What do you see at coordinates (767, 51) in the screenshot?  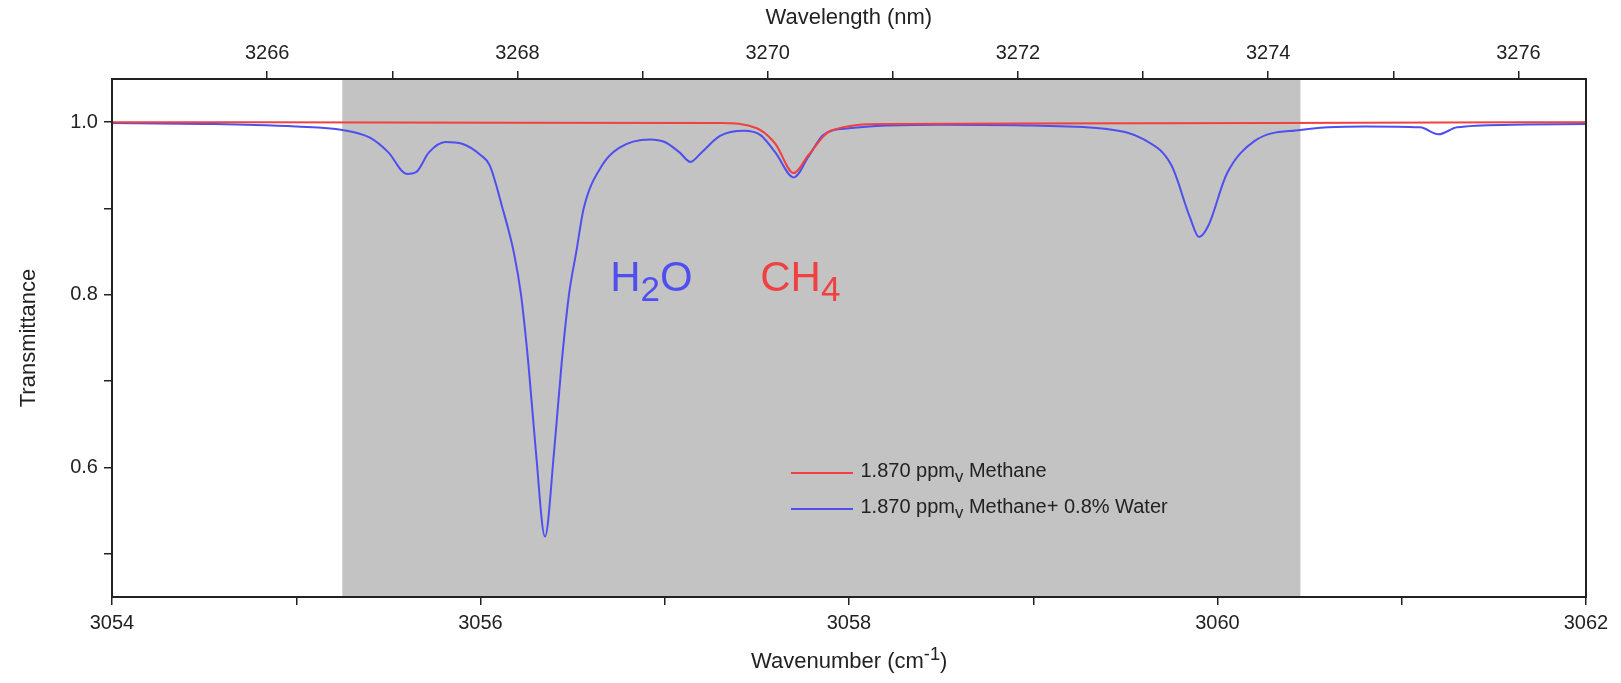 I see `x2-tick-label: 3270` at bounding box center [767, 51].